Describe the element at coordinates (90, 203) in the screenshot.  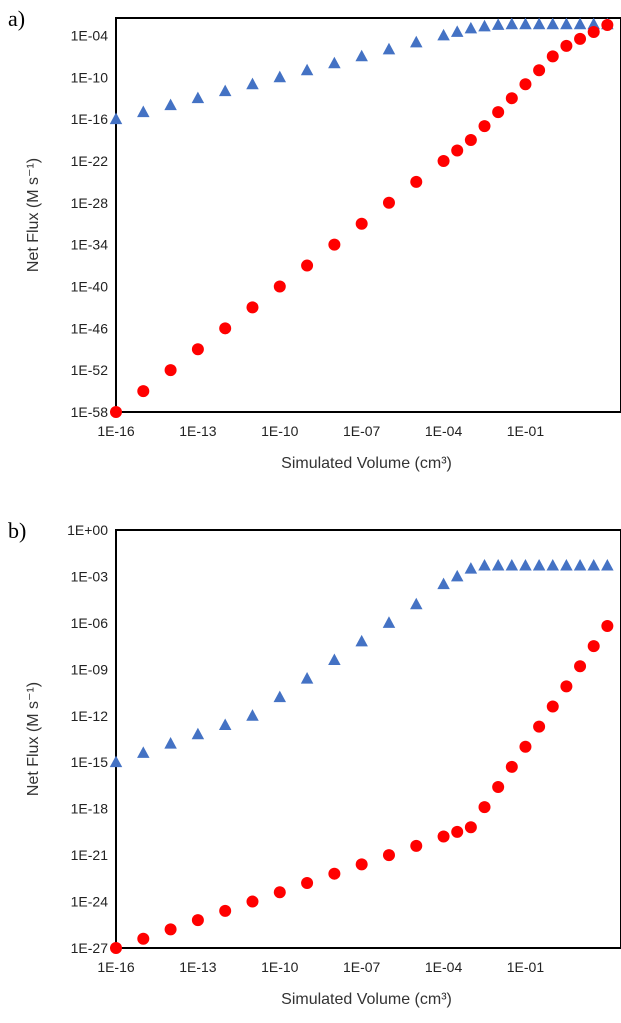
I see `y-tick-label: 1E-28` at that location.